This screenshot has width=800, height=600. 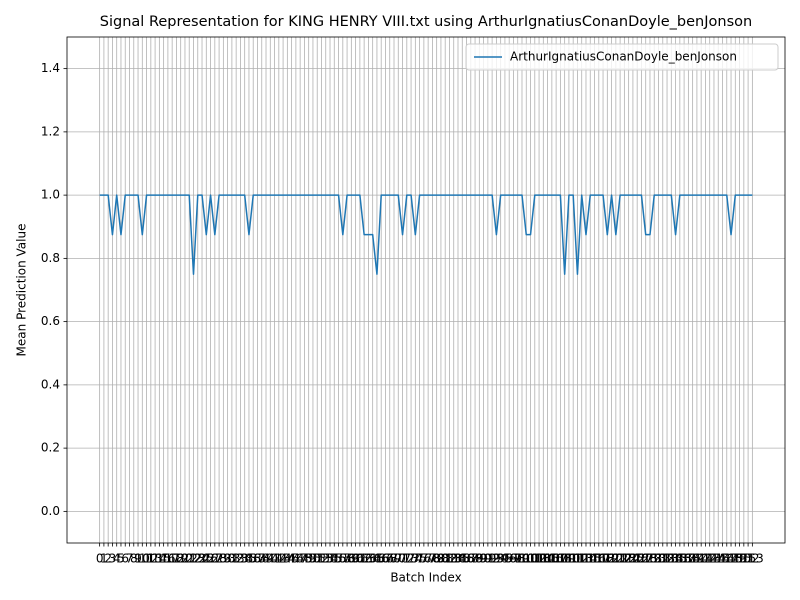 I want to click on x-tick-label: 36, so click(x=253, y=559).